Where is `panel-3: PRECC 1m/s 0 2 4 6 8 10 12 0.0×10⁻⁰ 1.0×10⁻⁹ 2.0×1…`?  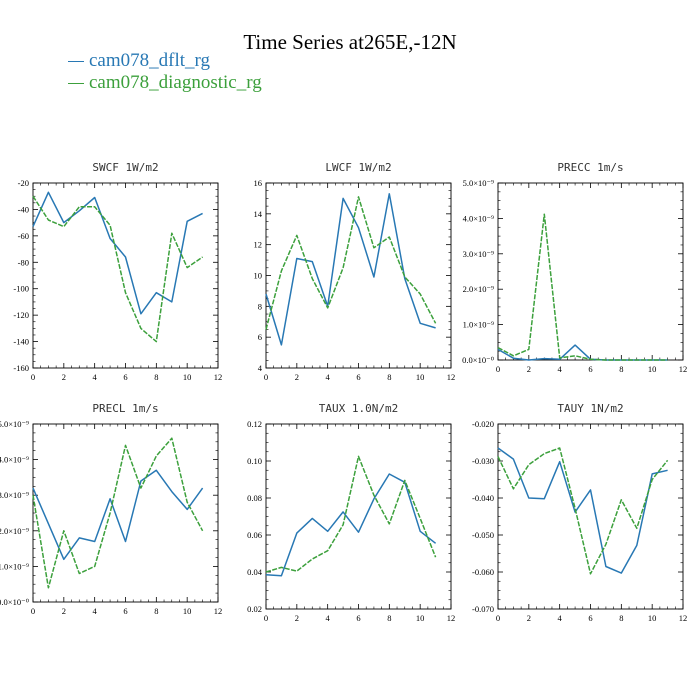
panel-3: PRECC 1m/s 0 2 4 6 8 10 12 0.0×10⁻⁰ 1.0×10⁻⁹ 2.0×1… is located at coordinates (574, 267).